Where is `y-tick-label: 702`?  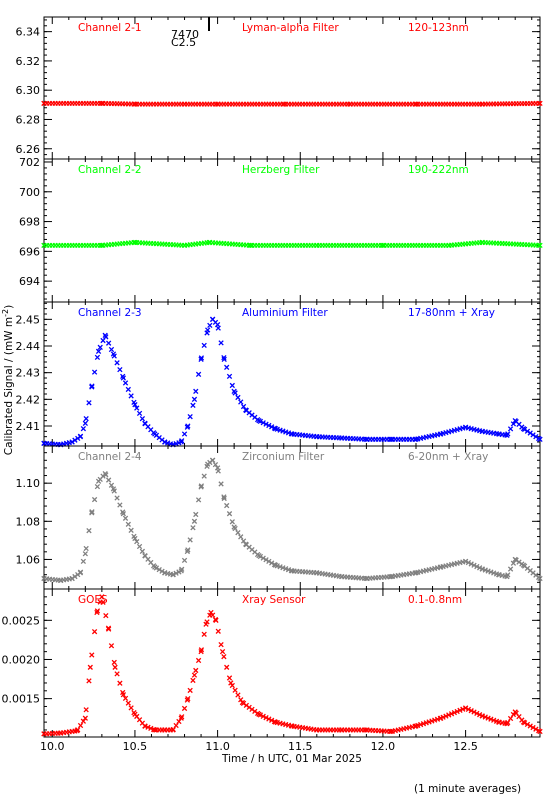
y-tick-label: 702 is located at coordinates (29, 162).